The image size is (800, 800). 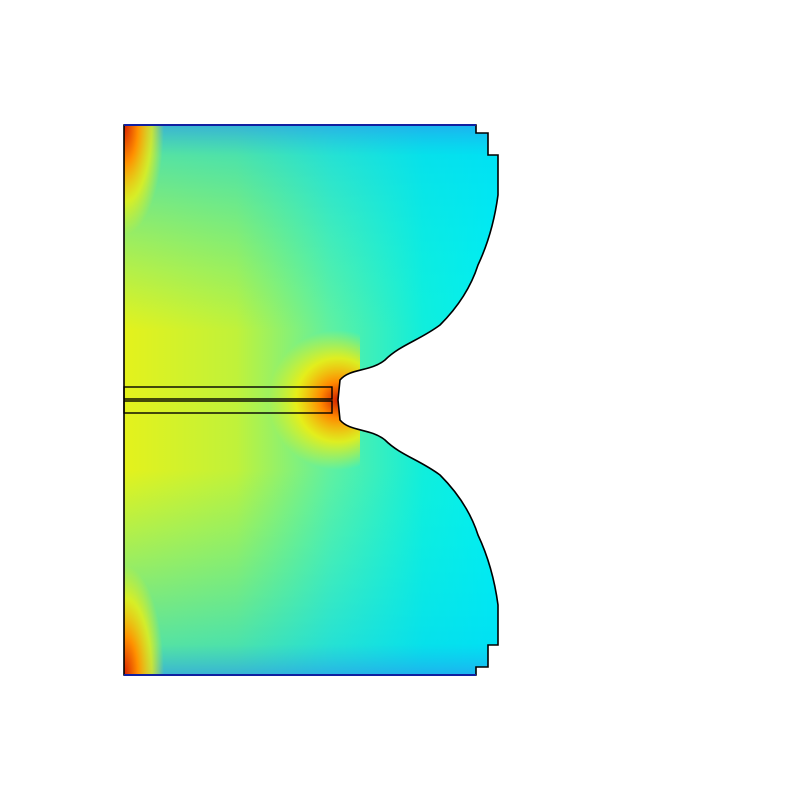 What do you see at coordinates (311, 227) in the screenshot?
I see `field-top` at bounding box center [311, 227].